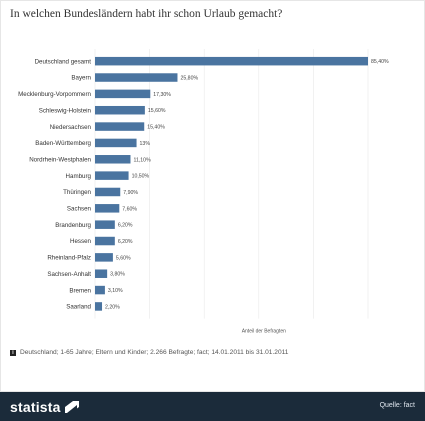 The height and width of the screenshot is (421, 425). I want to click on value-label: 3,80%, so click(117, 275).